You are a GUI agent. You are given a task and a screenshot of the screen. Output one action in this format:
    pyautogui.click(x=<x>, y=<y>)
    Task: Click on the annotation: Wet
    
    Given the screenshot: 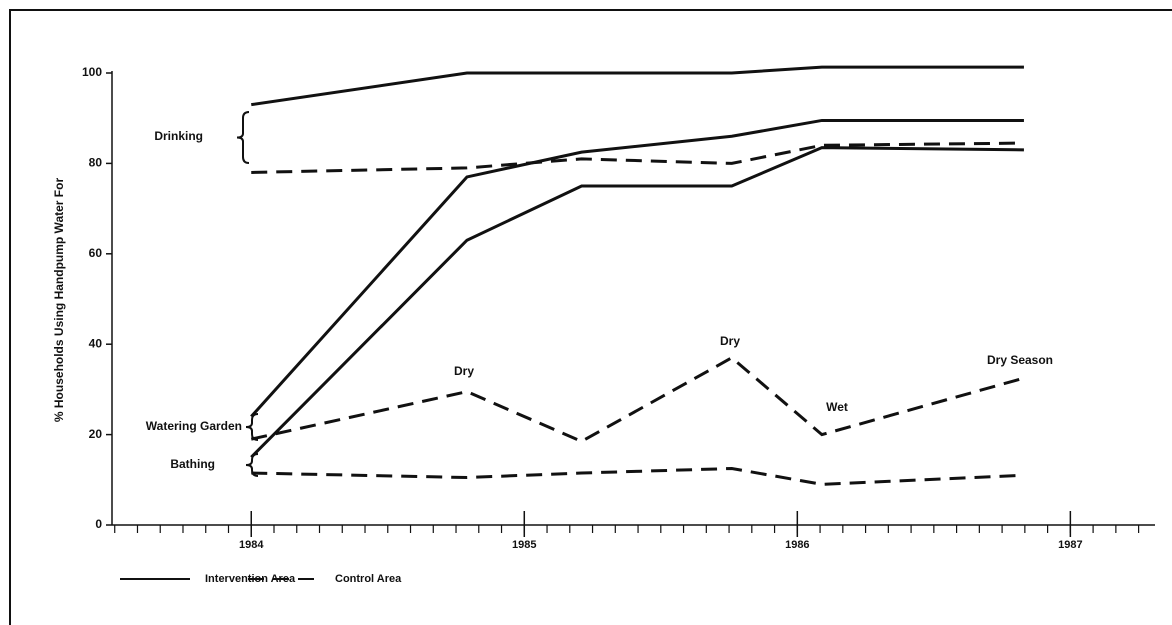 What is the action you would take?
    pyautogui.click(x=837, y=407)
    